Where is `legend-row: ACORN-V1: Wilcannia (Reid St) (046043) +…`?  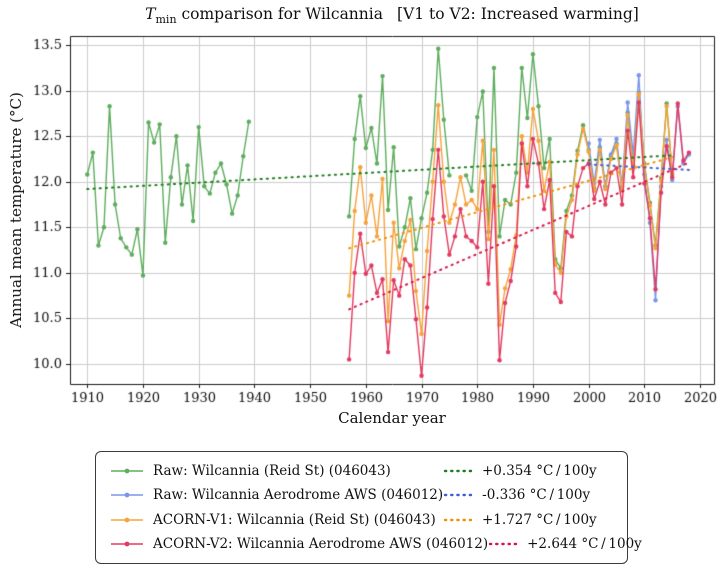
legend-row: ACORN-V1: Wilcannia (Reid St) (046043) +… is located at coordinates (361, 520).